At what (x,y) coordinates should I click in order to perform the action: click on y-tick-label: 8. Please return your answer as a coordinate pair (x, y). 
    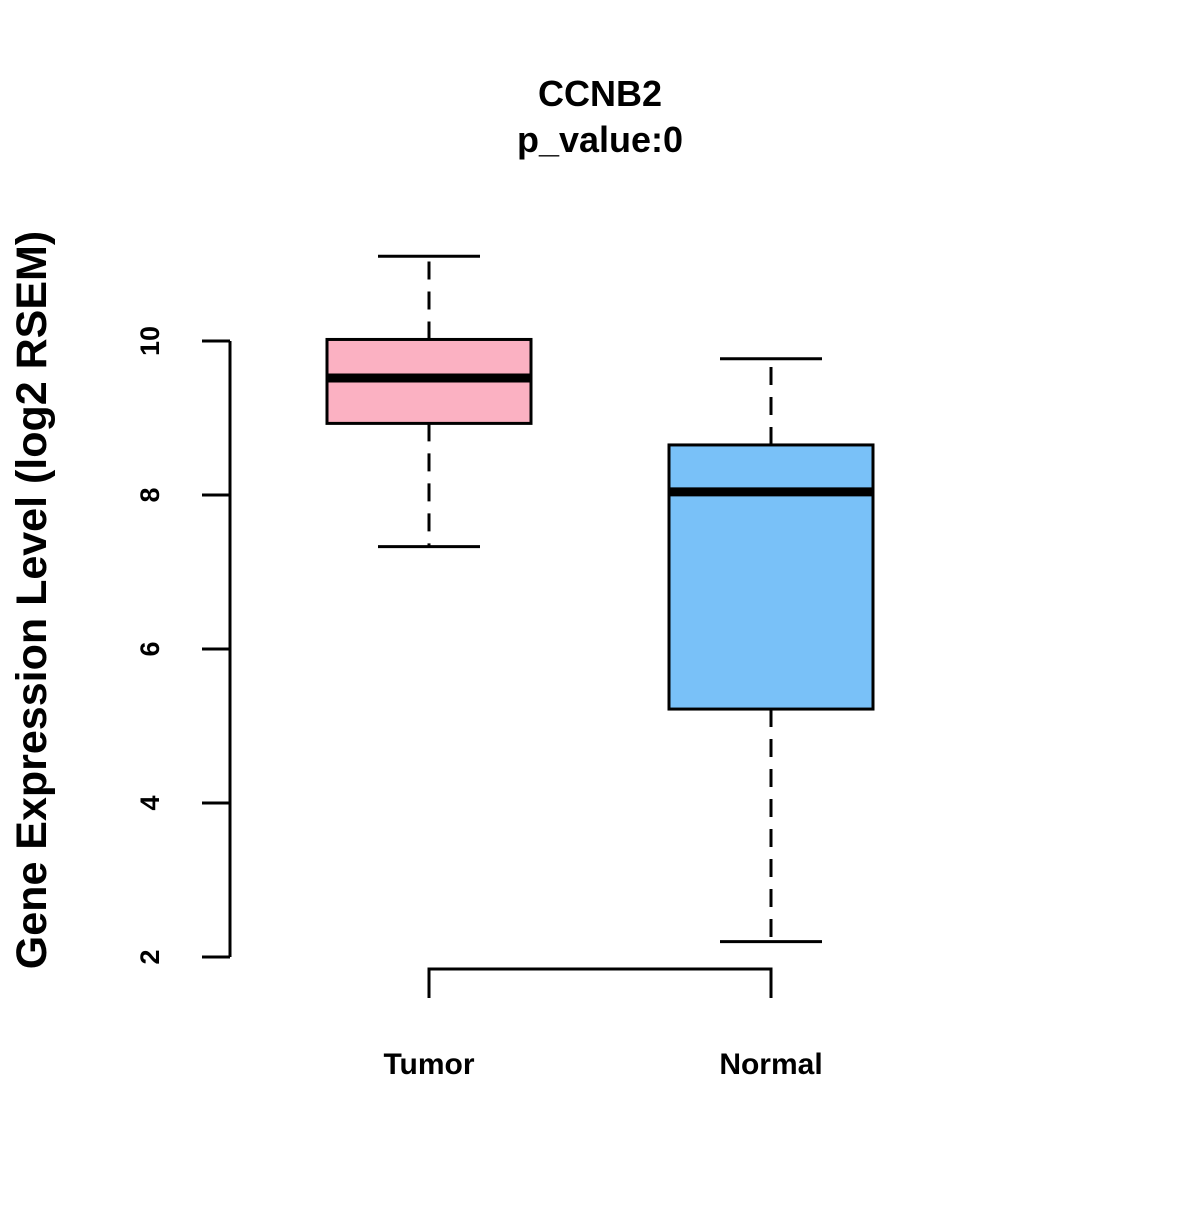
    Looking at the image, I should click on (150, 494).